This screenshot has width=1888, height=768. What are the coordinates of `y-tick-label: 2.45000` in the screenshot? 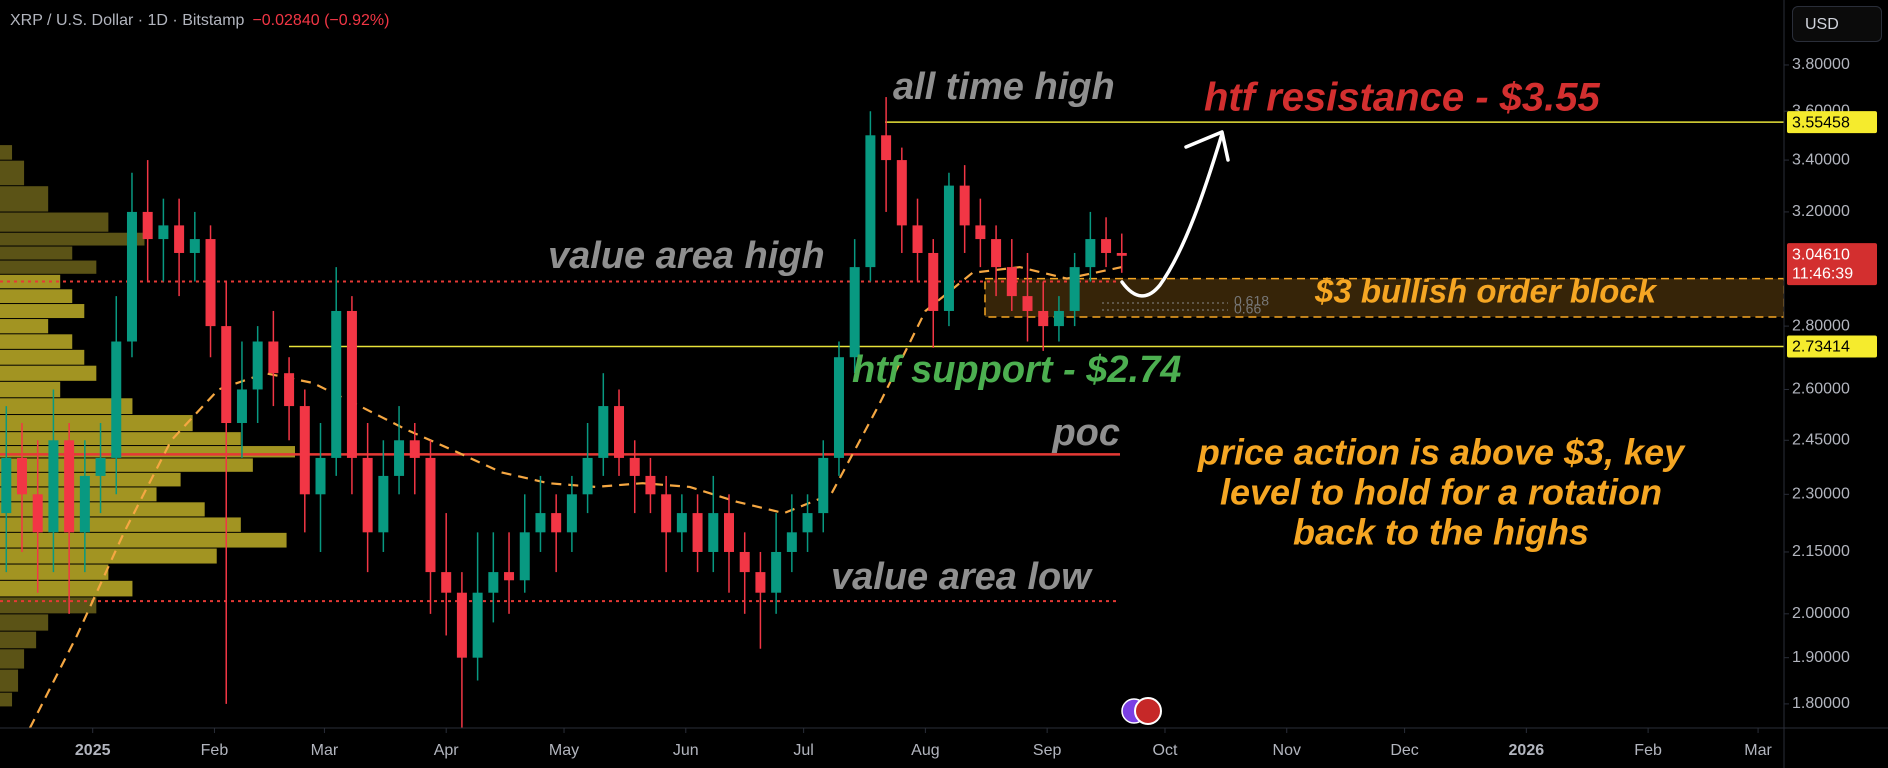 It's located at (1821, 440).